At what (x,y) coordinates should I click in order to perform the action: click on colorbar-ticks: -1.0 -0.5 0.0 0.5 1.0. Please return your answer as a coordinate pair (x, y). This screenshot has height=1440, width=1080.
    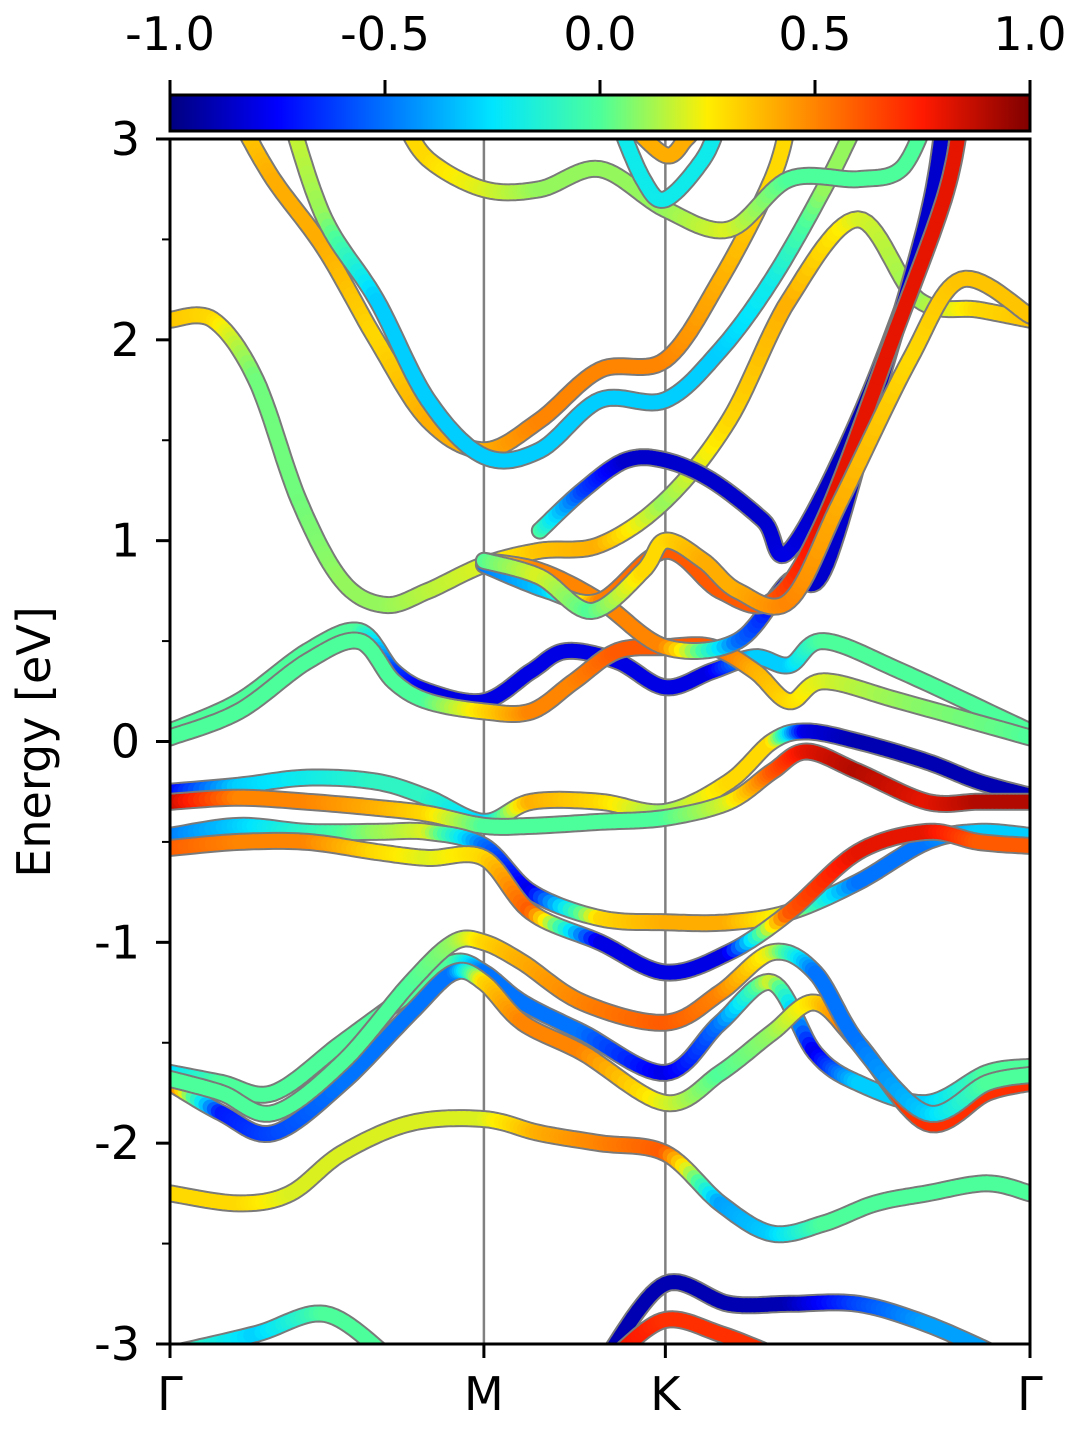
    Looking at the image, I should click on (596, 51).